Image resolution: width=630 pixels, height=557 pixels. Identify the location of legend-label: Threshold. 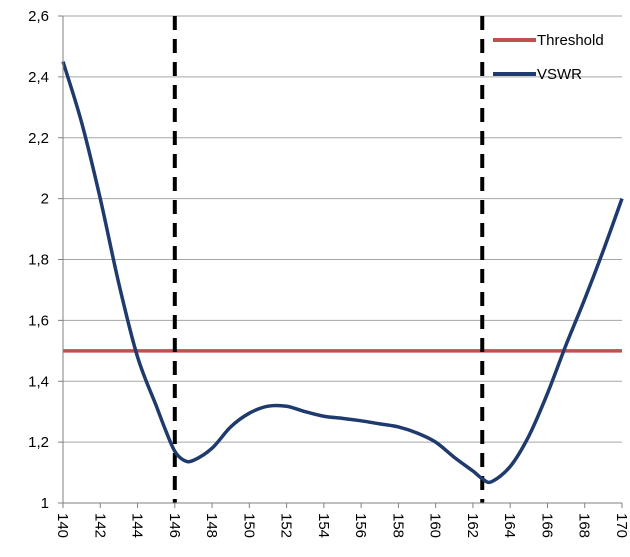
(570, 40).